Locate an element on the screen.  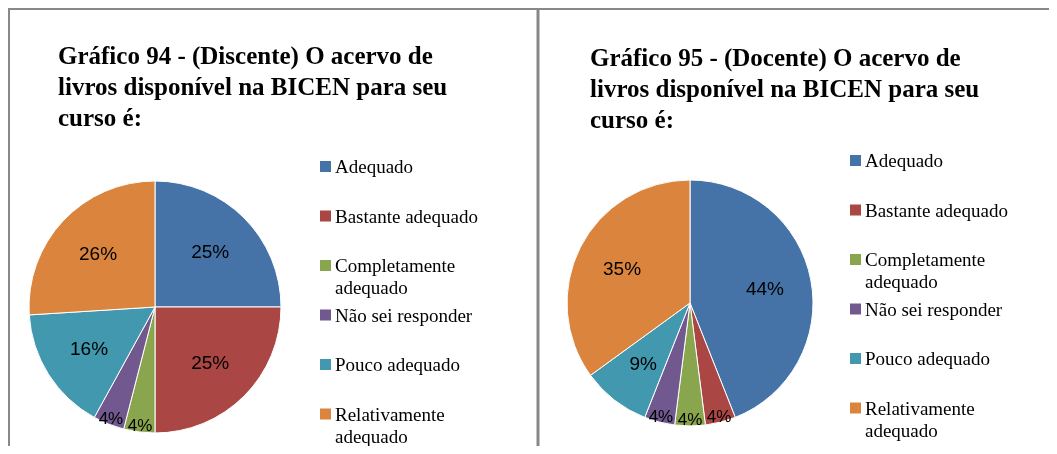
data-label: 35% is located at coordinates (622, 268).